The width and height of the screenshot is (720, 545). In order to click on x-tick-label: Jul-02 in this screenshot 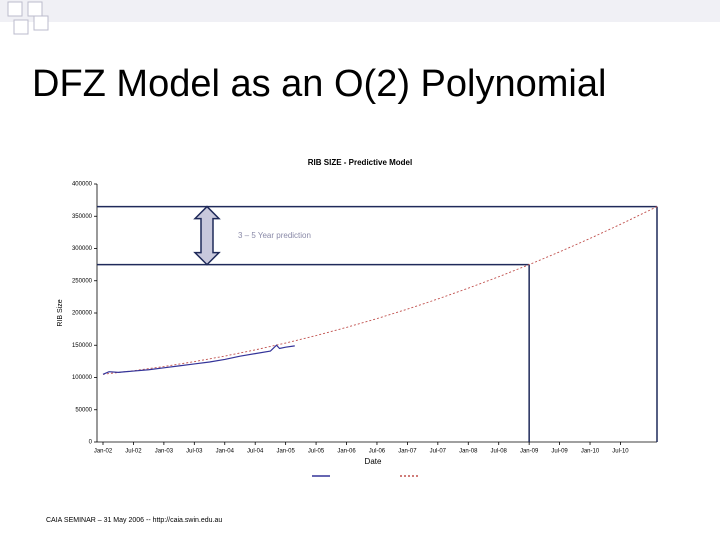, I will do `click(133, 452)`.